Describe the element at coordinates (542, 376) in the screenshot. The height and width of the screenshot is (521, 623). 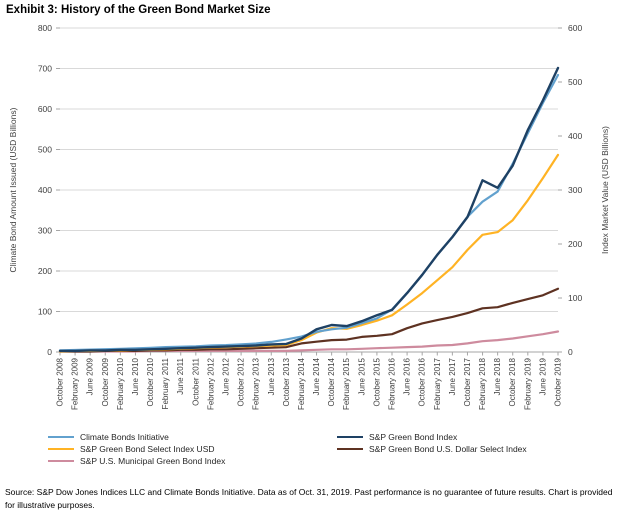
I see `x-axis-tick-label: June 2019` at that location.